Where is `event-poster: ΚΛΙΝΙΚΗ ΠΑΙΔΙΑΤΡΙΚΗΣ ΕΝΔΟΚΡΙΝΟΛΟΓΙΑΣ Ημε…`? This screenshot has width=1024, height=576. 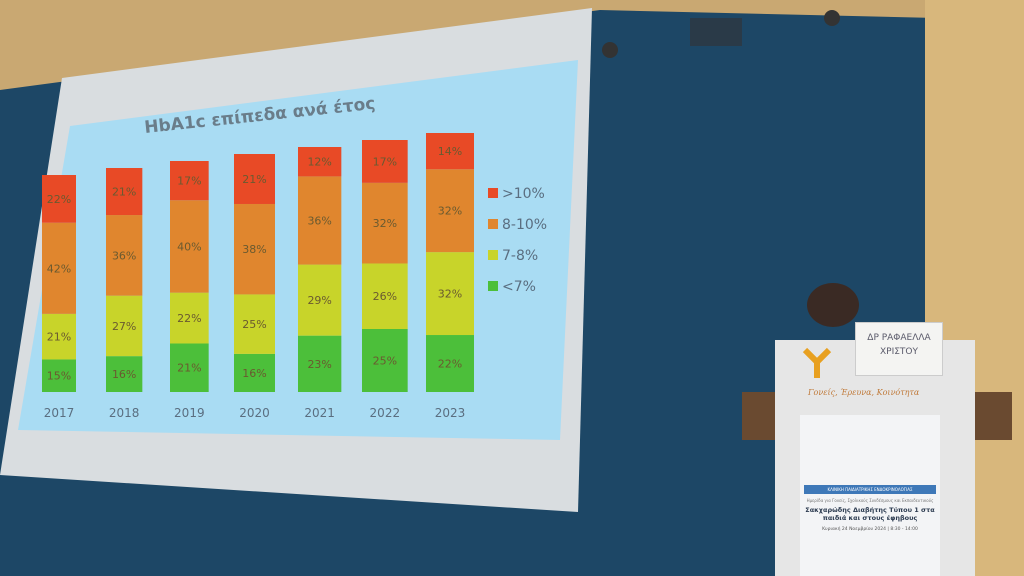
event-poster: ΚΛΙΝΙΚΗ ΠΑΙΔΙΑΤΡΙΚΗΣ ΕΝΔΟΚΡΙΝΟΛΟΓΙΑΣ Ημε… is located at coordinates (870, 495).